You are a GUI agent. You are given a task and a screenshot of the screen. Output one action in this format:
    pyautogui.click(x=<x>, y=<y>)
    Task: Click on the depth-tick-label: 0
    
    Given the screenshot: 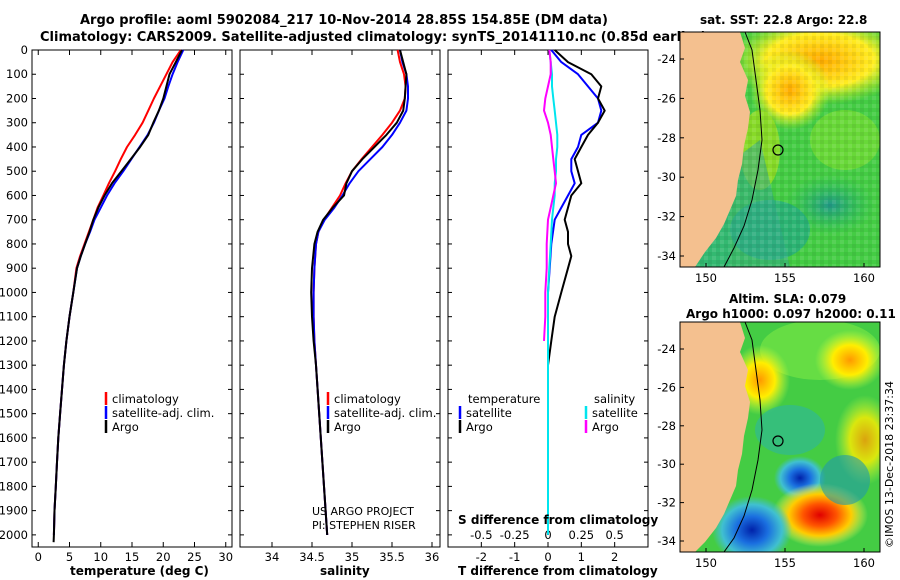 What is the action you would take?
    pyautogui.click(x=24, y=50)
    